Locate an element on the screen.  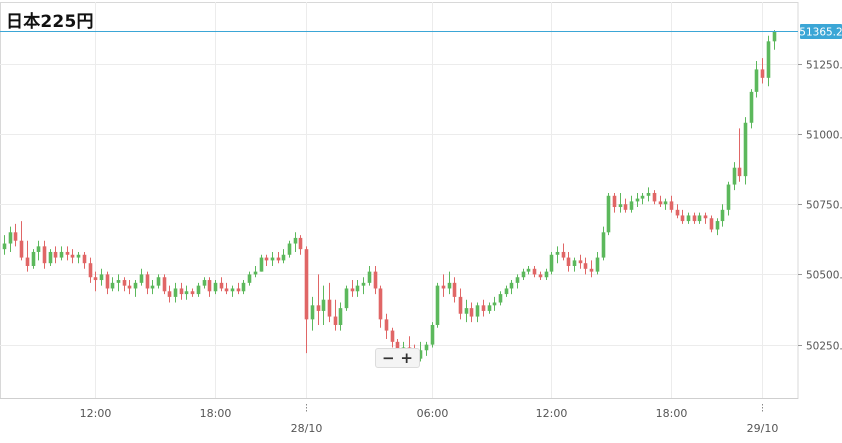
y-tick-label: 50500.0 is located at coordinates (824, 276).